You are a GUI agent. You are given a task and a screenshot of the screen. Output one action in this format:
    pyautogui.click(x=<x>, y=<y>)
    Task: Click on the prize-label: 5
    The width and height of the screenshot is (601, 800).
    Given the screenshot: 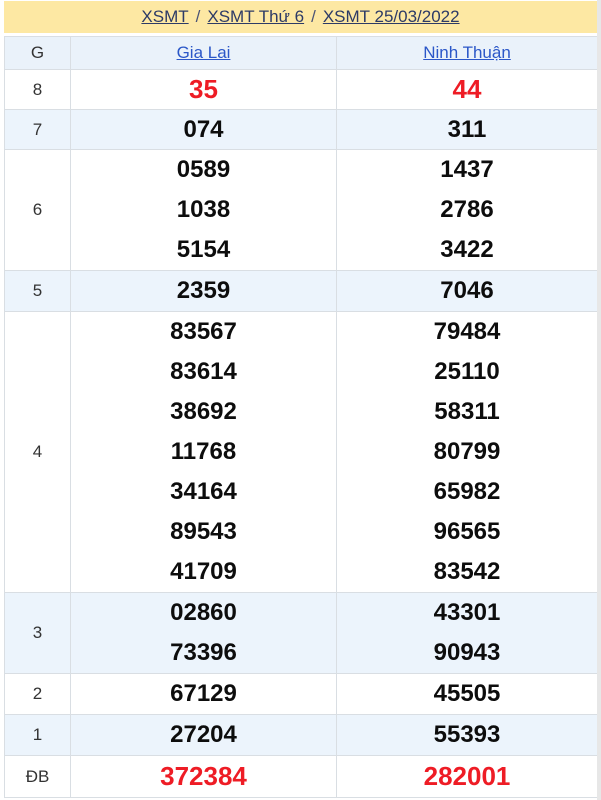 What is the action you would take?
    pyautogui.click(x=37, y=291)
    